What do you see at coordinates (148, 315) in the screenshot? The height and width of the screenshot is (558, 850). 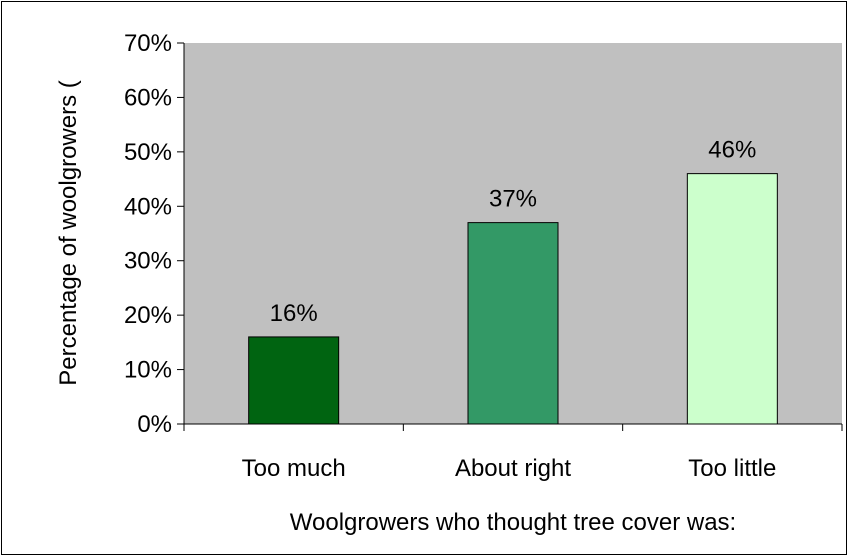 I see `y-tick-label: 20%` at bounding box center [148, 315].